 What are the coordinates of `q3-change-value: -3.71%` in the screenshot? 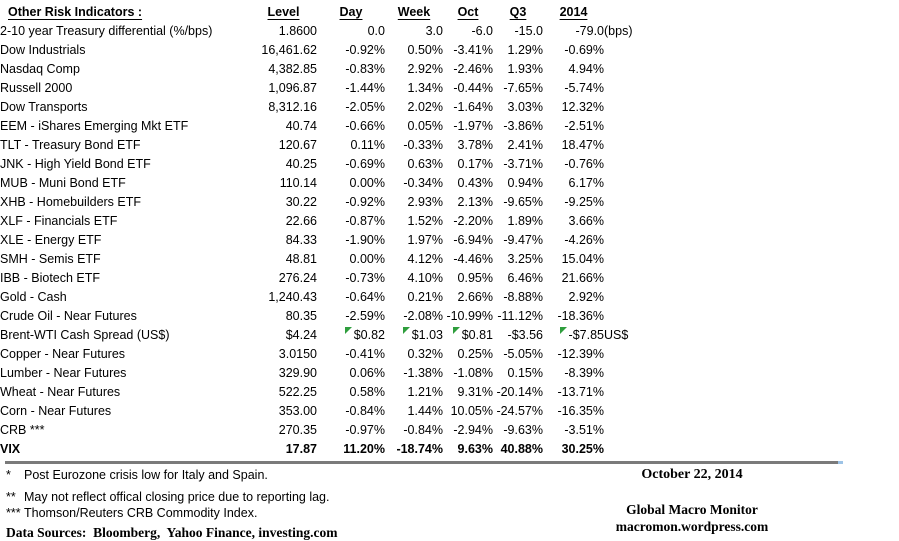 It's located at (523, 164).